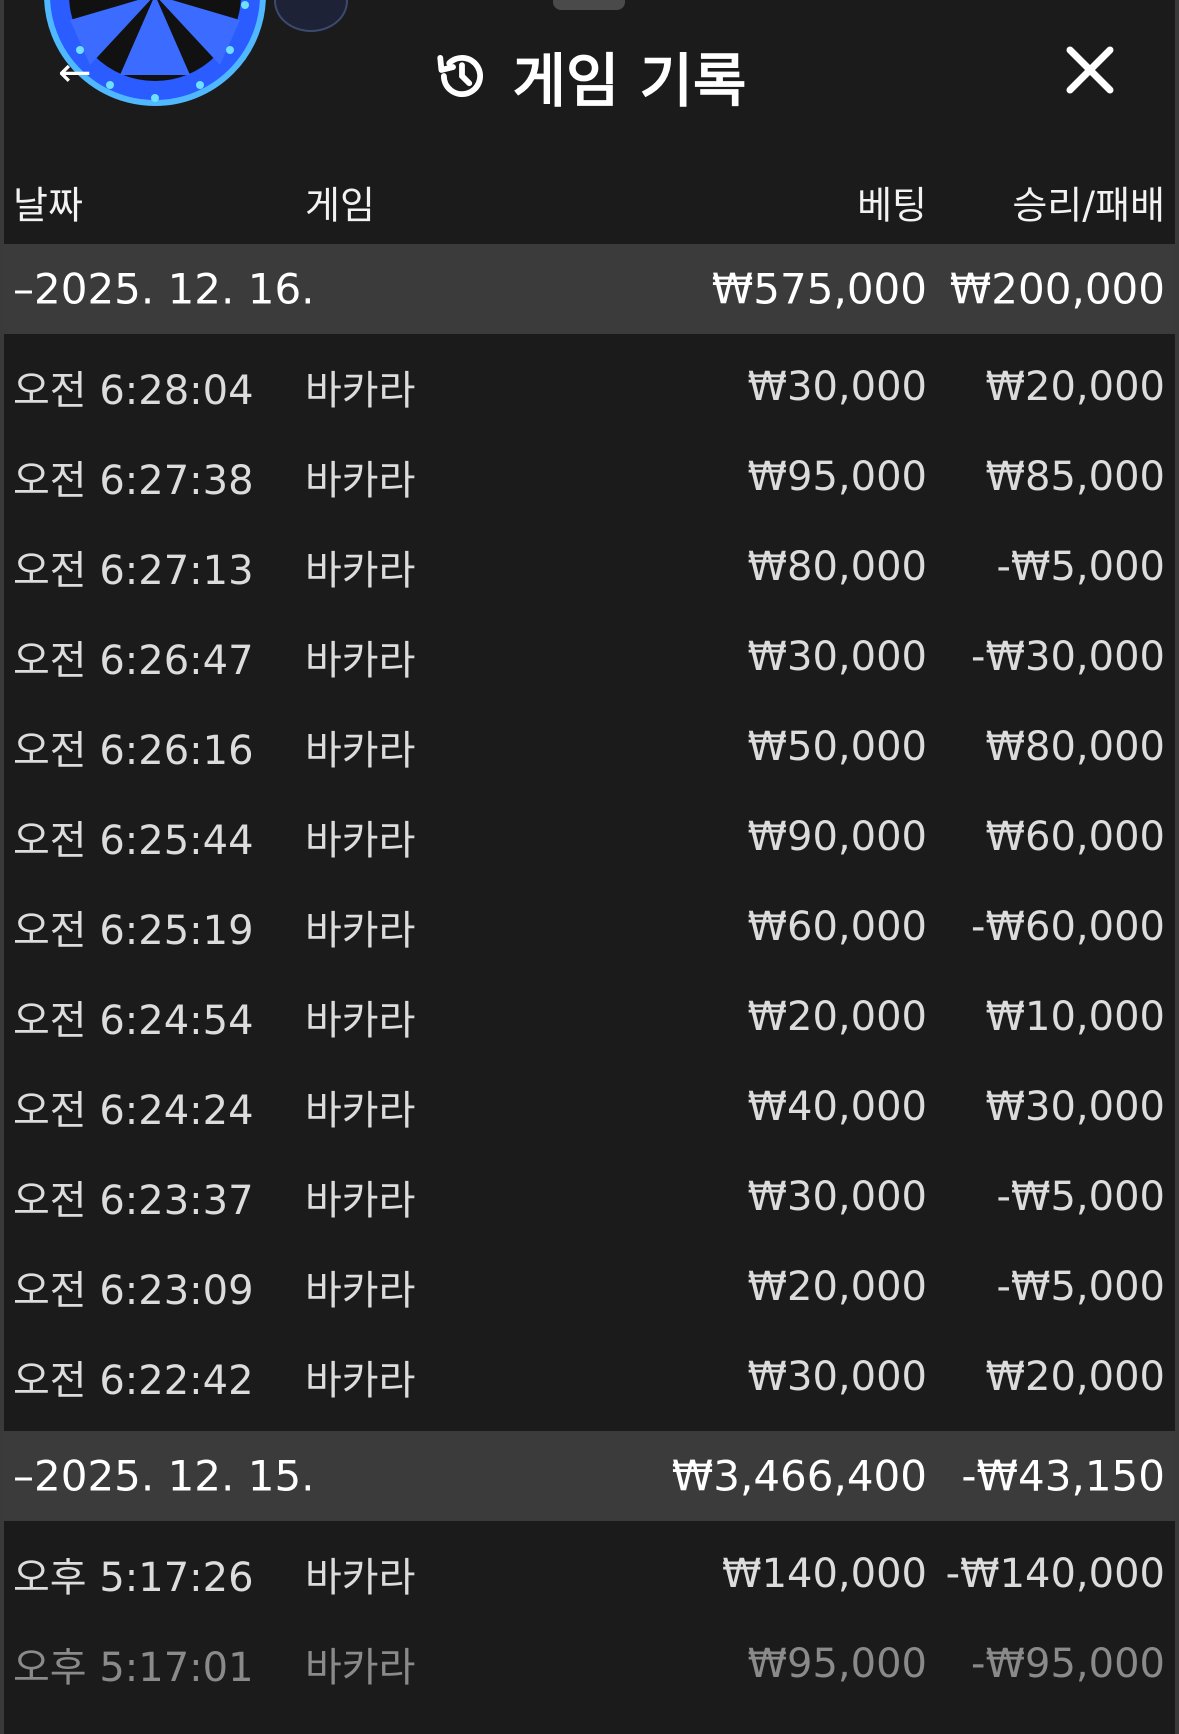 The height and width of the screenshot is (1734, 1179). I want to click on table-row: 오전 6:23:37 바카라 ₩30,000 -₩5,000, so click(589, 1197).